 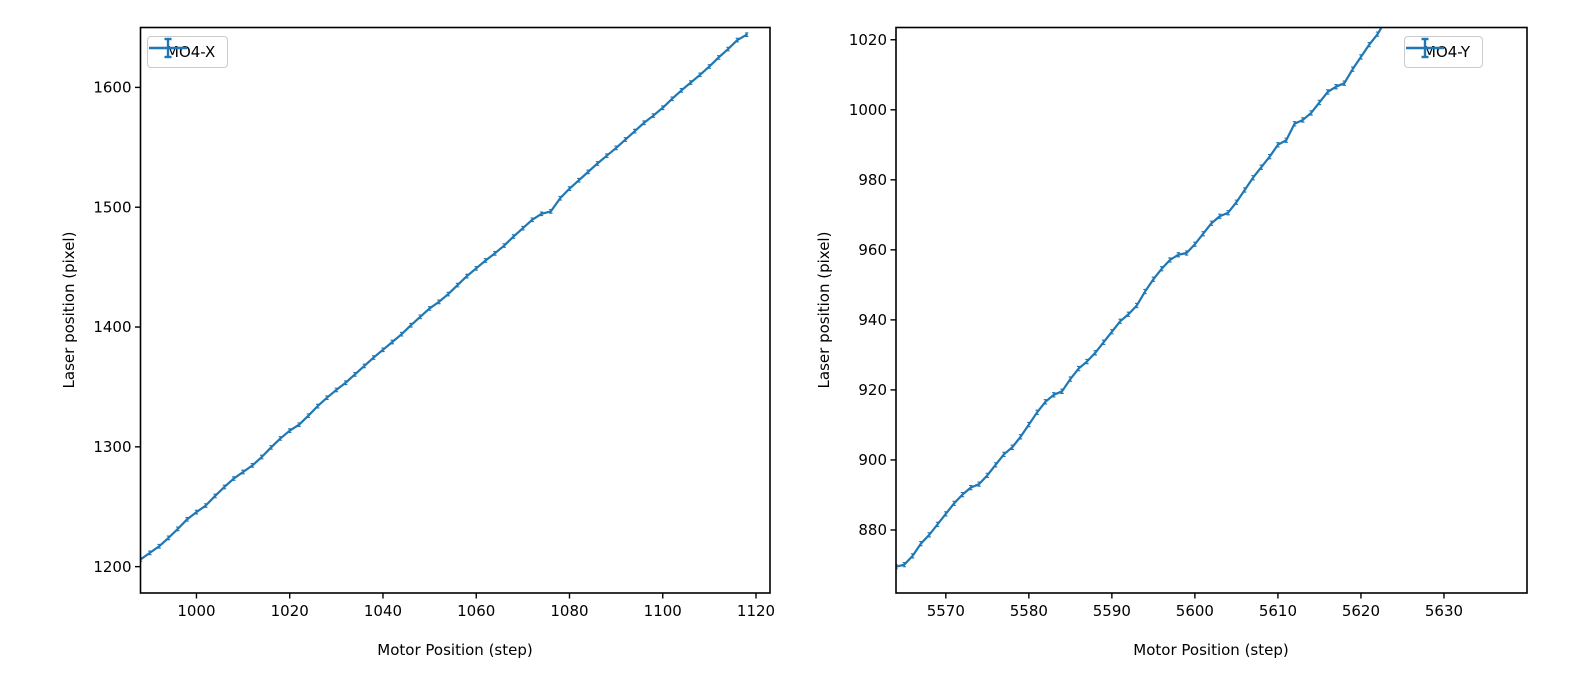 I want to click on y-tick-label: 1600, so click(x=112, y=88).